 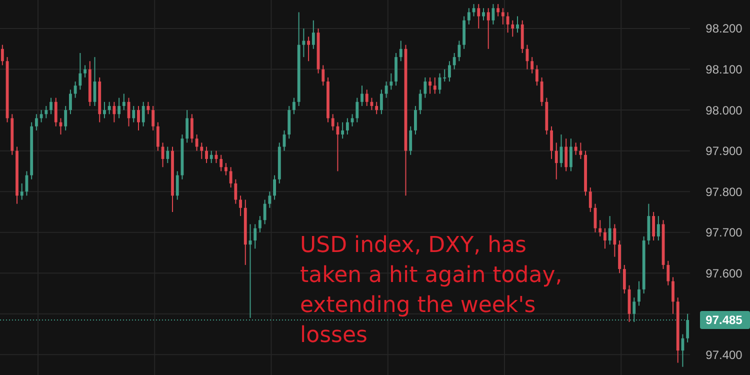 What do you see at coordinates (724, 320) in the screenshot?
I see `ref-line-label: 97.485` at bounding box center [724, 320].